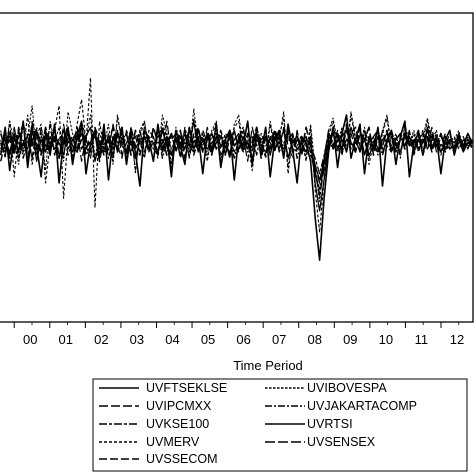  I want to click on x-tick-label-09: 09, so click(350, 339).